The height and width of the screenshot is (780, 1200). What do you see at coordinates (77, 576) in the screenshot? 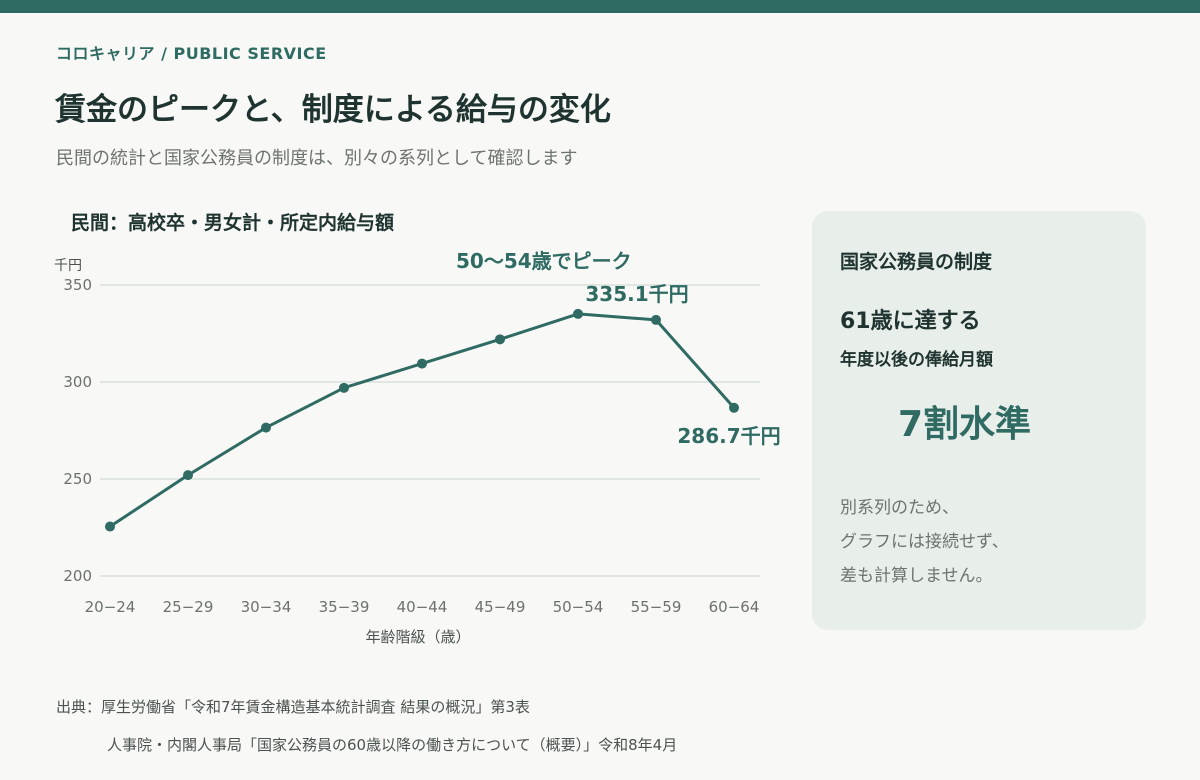
I see `y-tick-label: 200` at bounding box center [77, 576].